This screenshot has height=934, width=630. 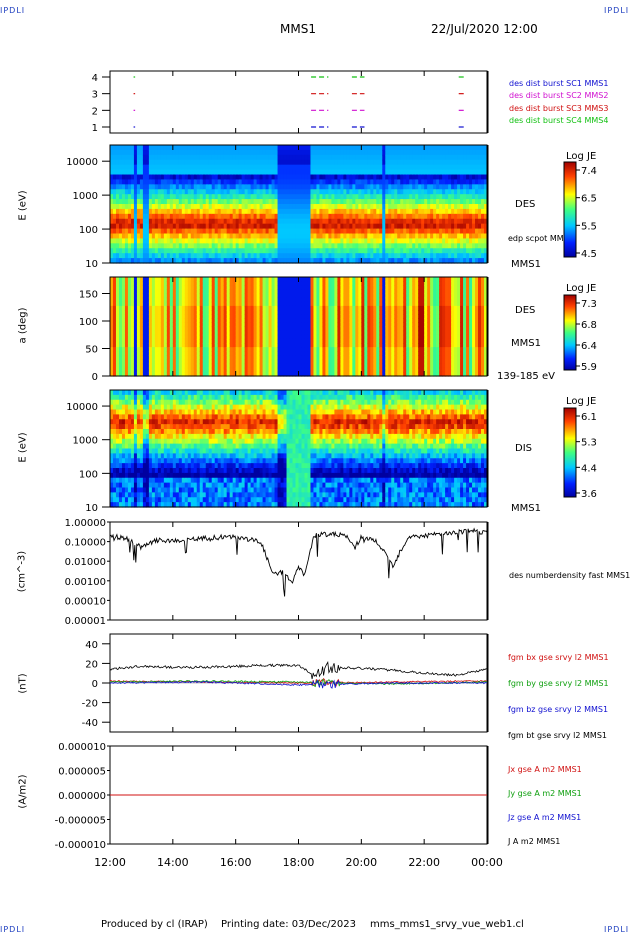 What do you see at coordinates (559, 108) in the screenshot?
I see `burst-legend-sc3: des dist burst SC3 MMS3` at bounding box center [559, 108].